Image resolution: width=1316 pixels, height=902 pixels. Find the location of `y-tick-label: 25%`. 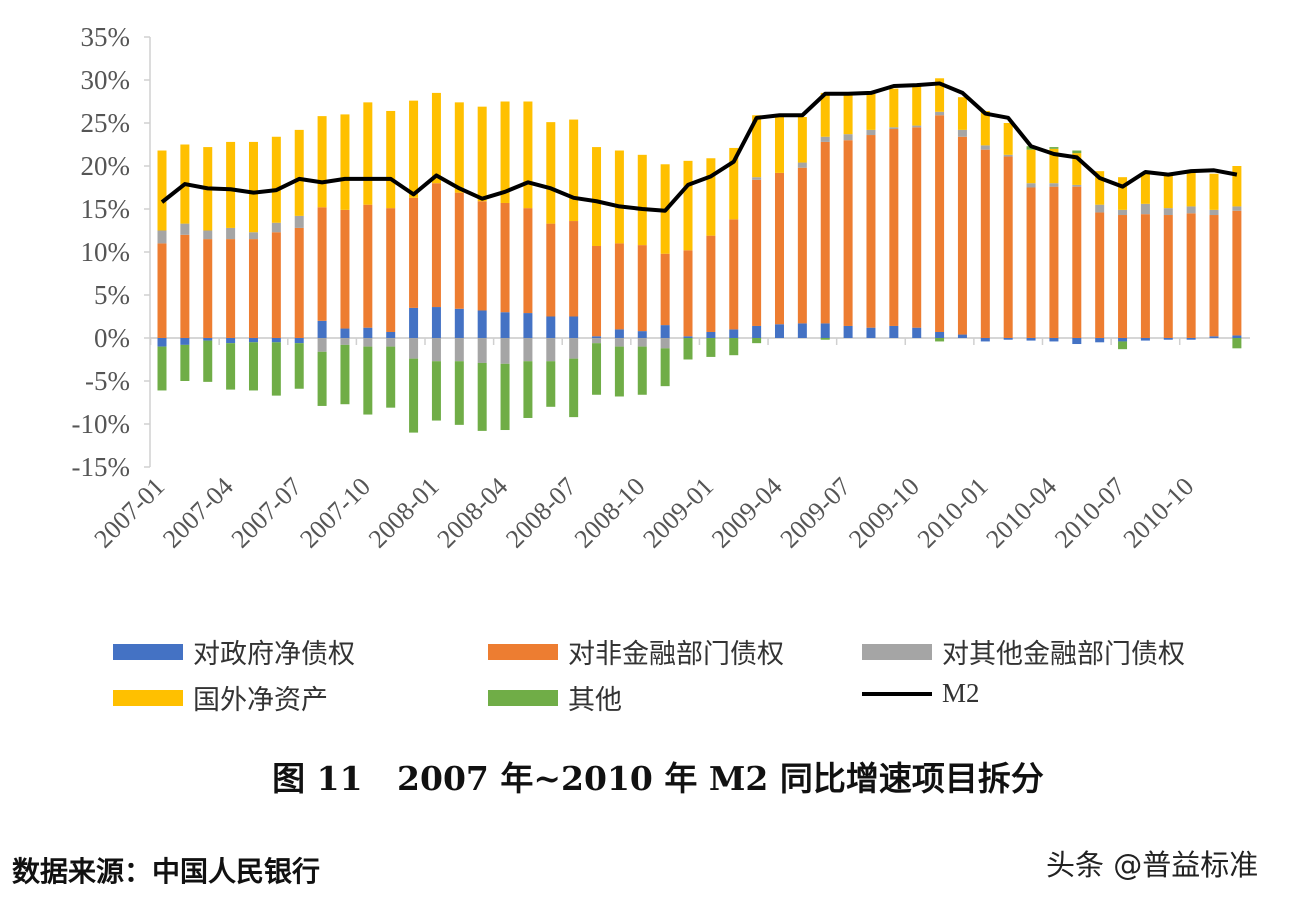

y-tick-label: 25% is located at coordinates (106, 123).